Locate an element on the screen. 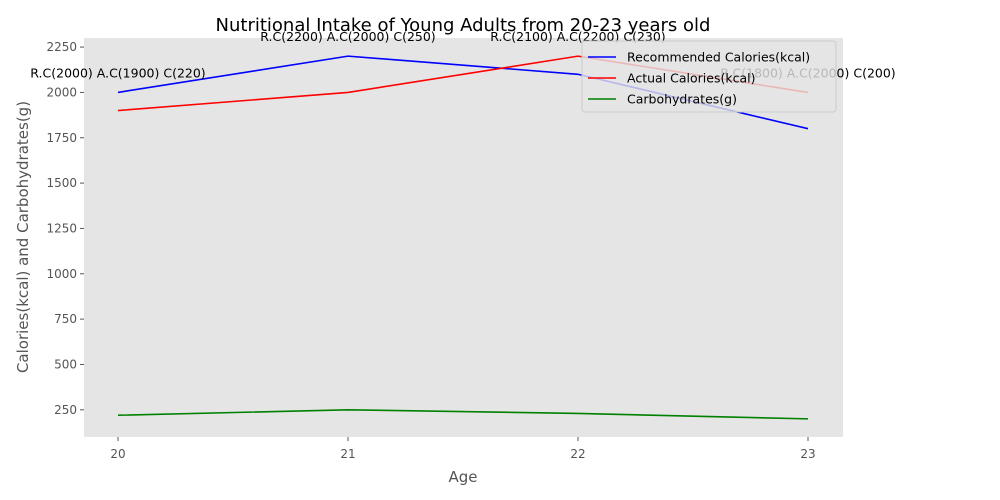 The height and width of the screenshot is (500, 1000). x-axis: 20 21 22 23 is located at coordinates (463, 449).